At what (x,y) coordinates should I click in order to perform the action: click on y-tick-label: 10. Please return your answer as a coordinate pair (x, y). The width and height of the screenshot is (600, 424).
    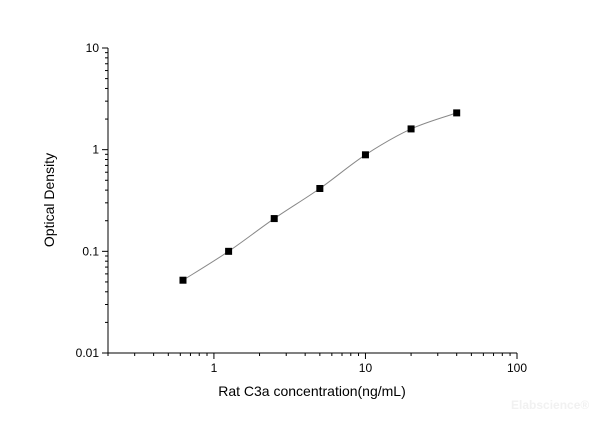
    Looking at the image, I should click on (93, 48).